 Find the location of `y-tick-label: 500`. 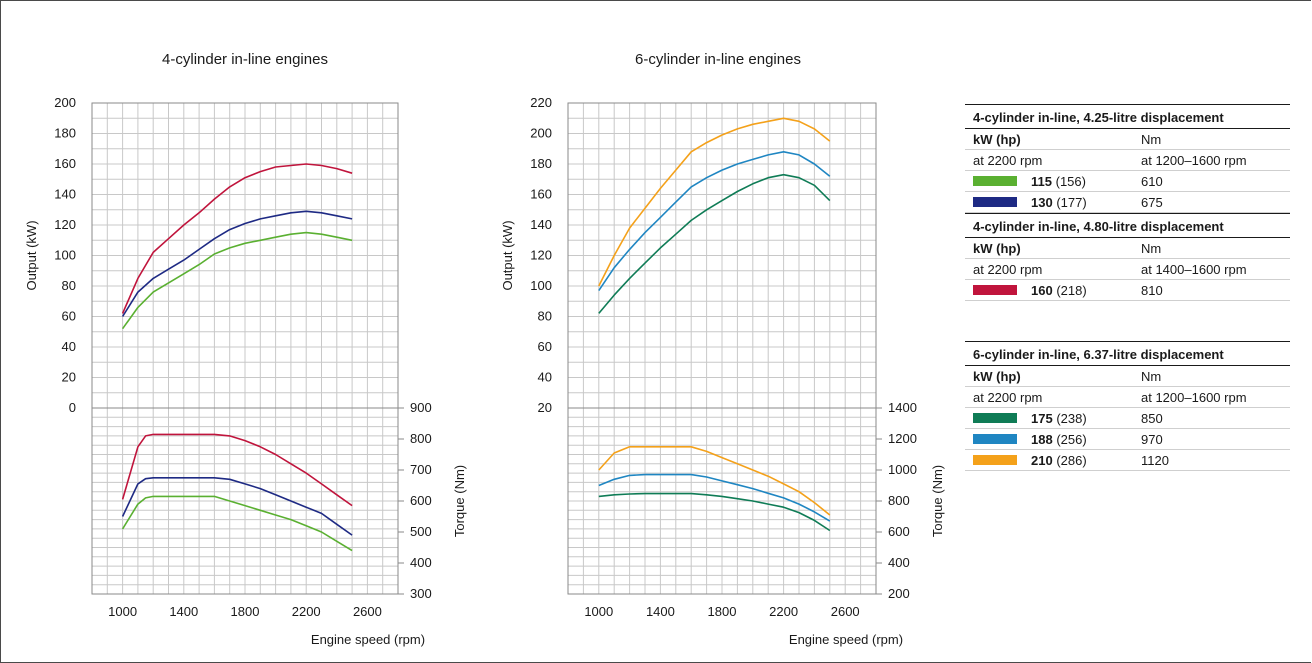

y-tick-label: 500 is located at coordinates (421, 531).